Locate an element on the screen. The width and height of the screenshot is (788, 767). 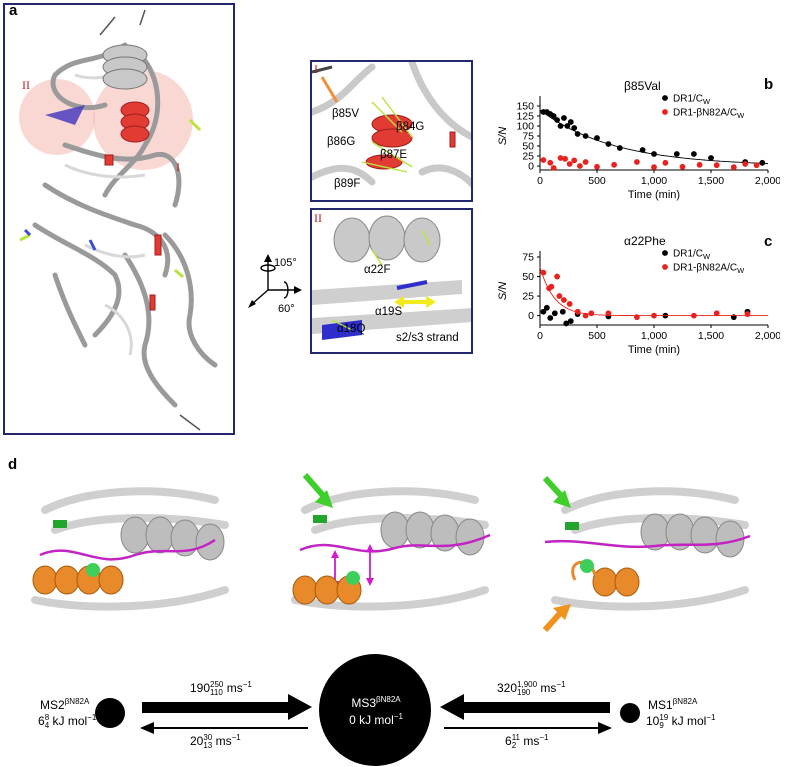
chartb-legend-label-1: DR1-βN82A/CW is located at coordinates (709, 114).